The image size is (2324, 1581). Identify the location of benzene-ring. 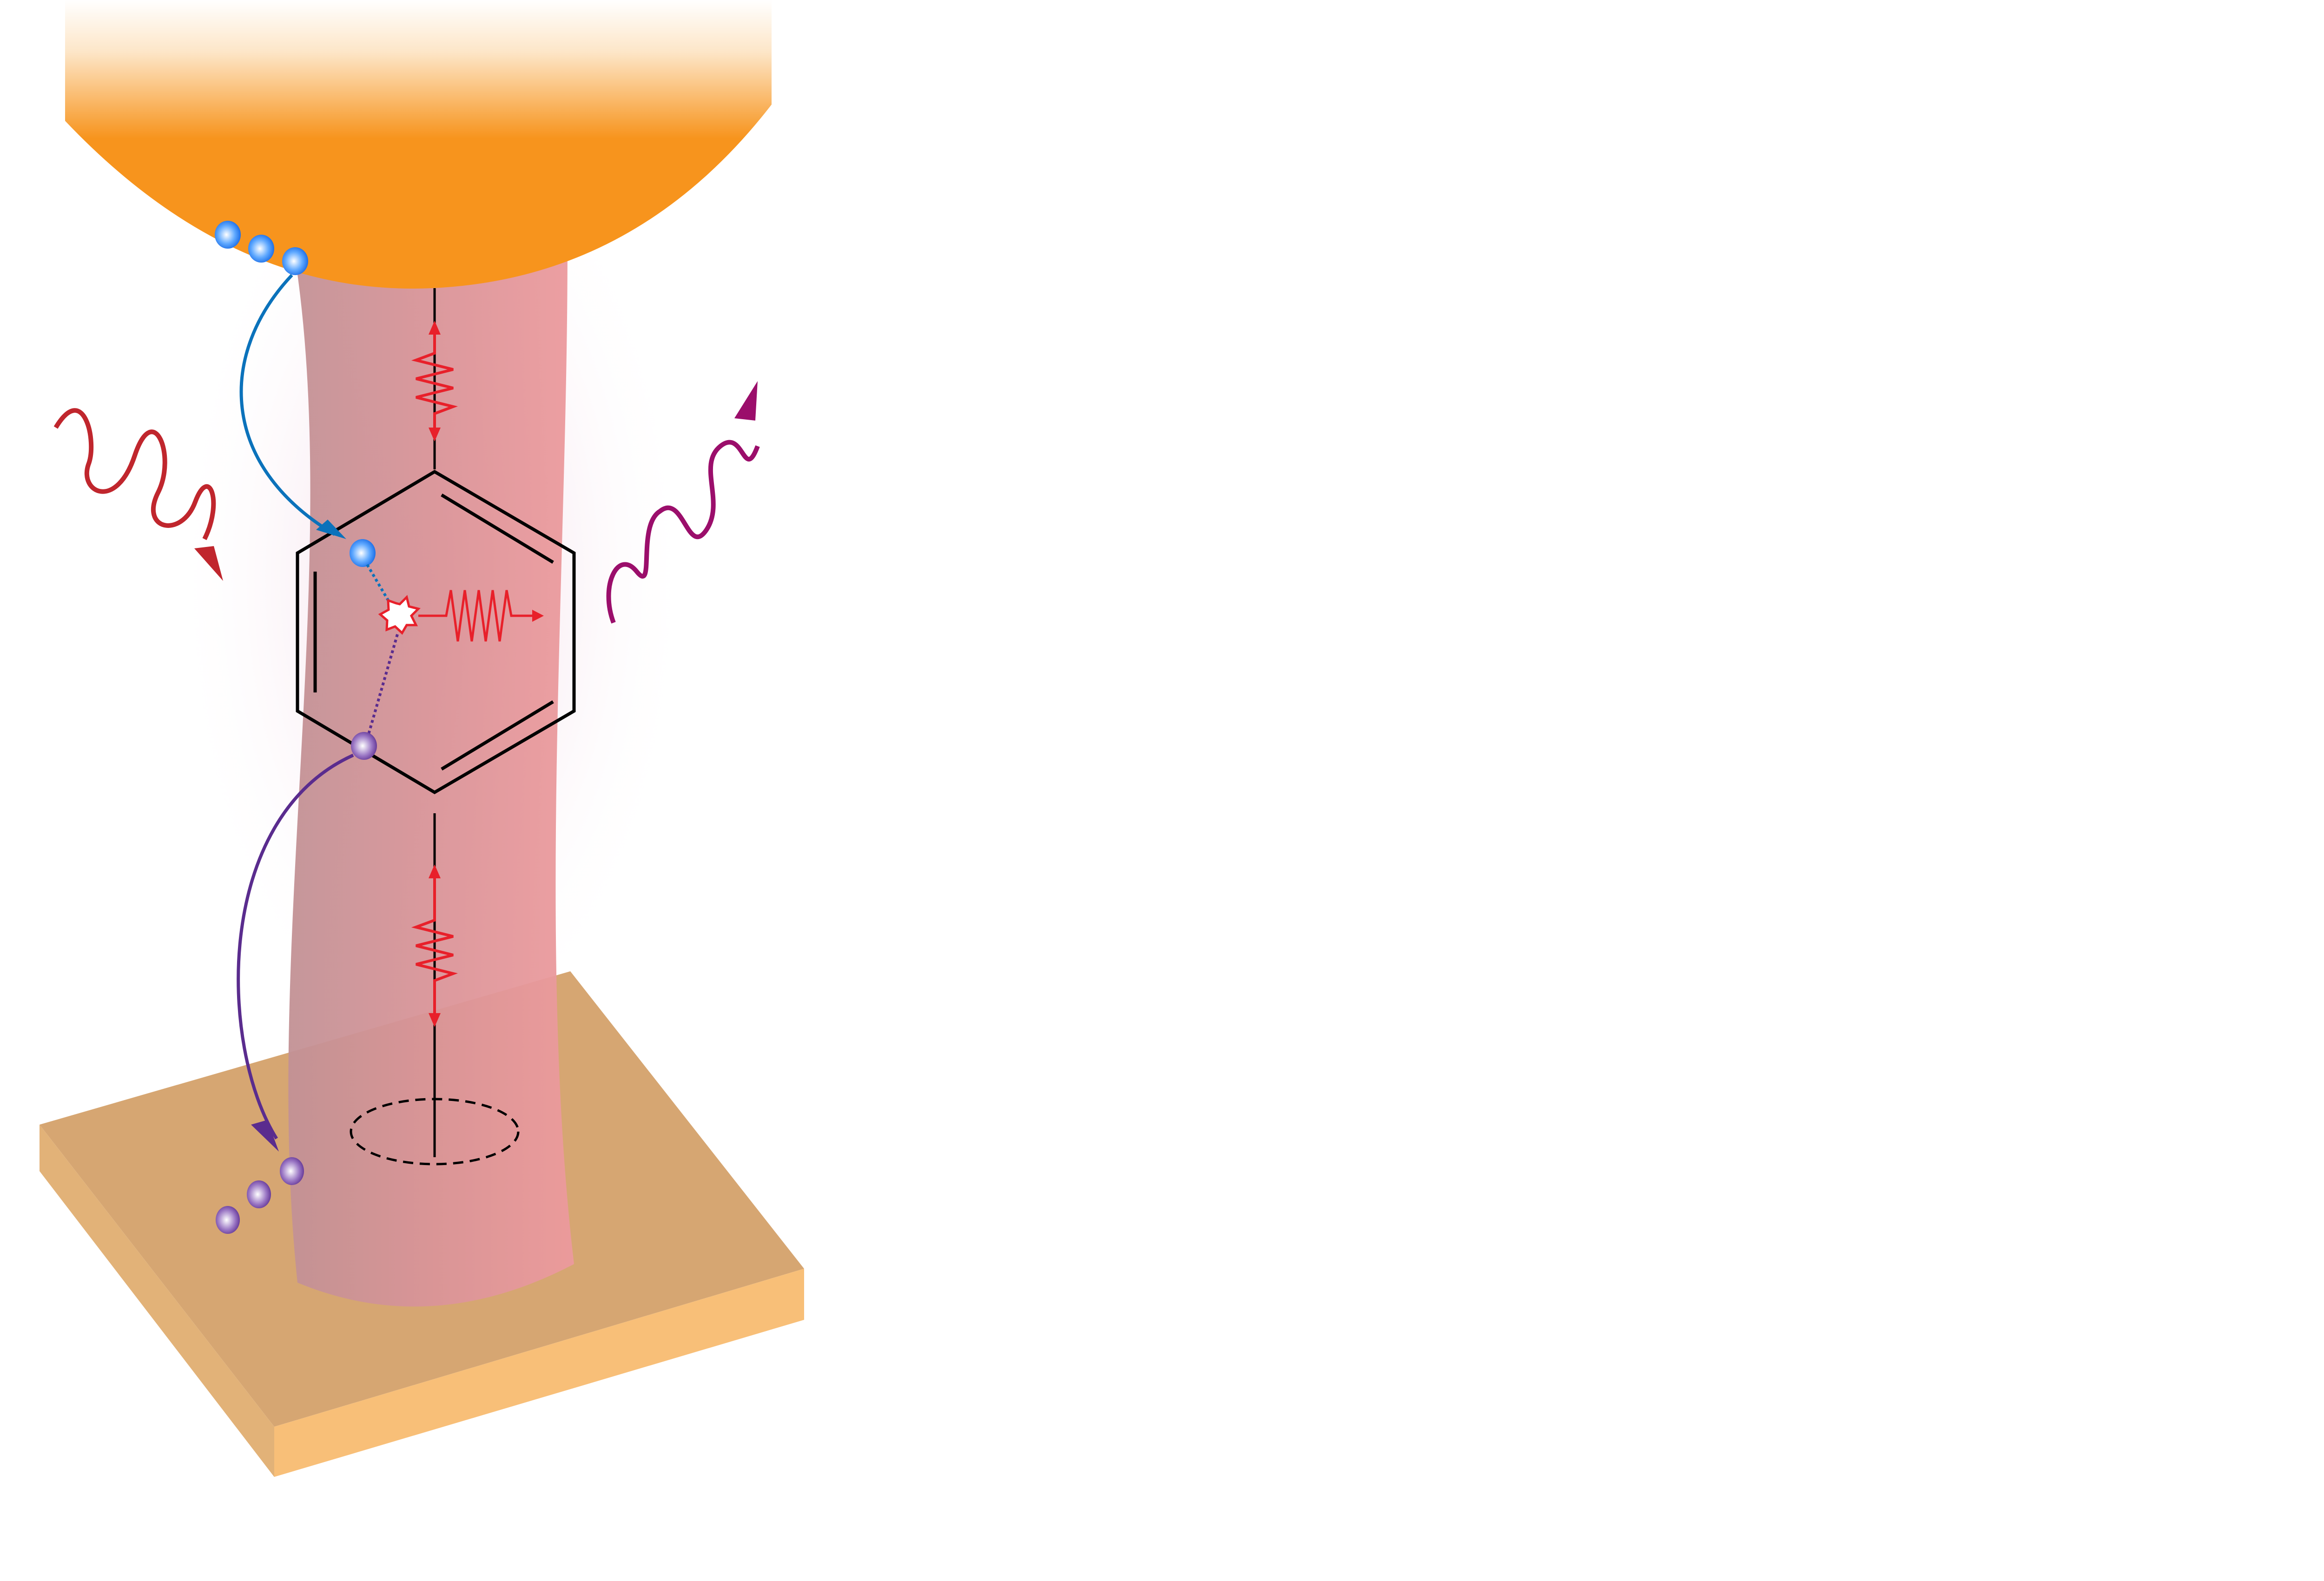
(436, 632).